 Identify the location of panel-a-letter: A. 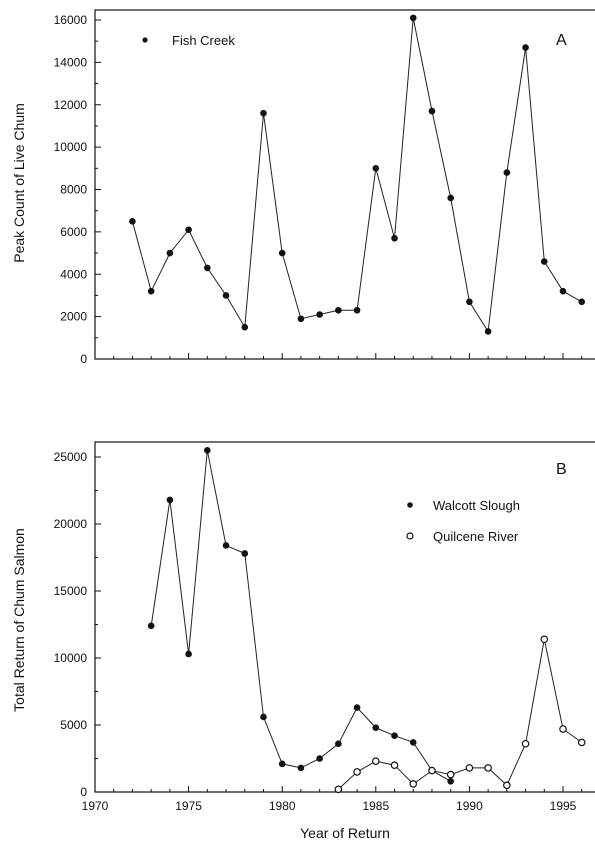
(561, 40).